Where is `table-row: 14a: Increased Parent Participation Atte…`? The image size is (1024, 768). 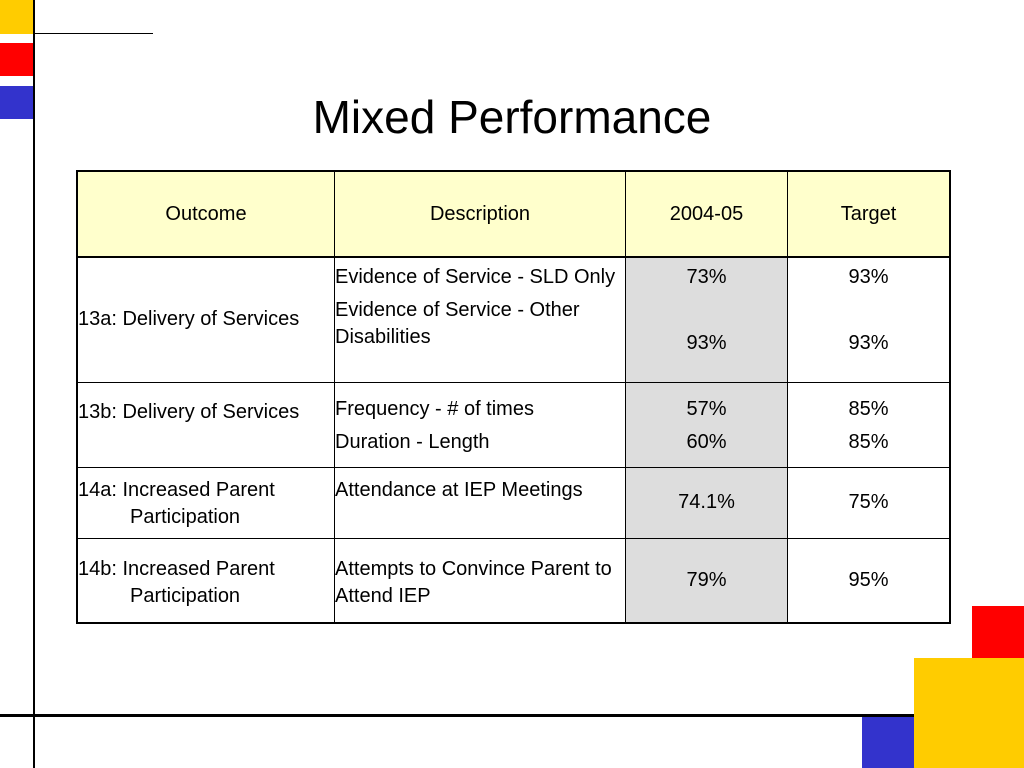
table-row: 14a: Increased Parent Participation Atte… is located at coordinates (513, 502).